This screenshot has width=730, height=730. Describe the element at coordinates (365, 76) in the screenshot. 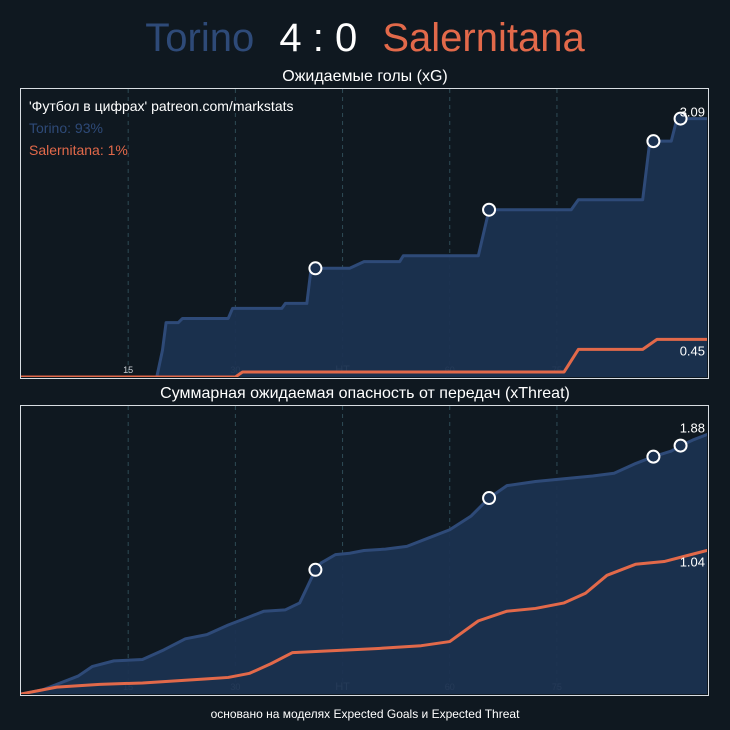

I see `xg-chart-title: Ожидаемые голы (xG)` at that location.